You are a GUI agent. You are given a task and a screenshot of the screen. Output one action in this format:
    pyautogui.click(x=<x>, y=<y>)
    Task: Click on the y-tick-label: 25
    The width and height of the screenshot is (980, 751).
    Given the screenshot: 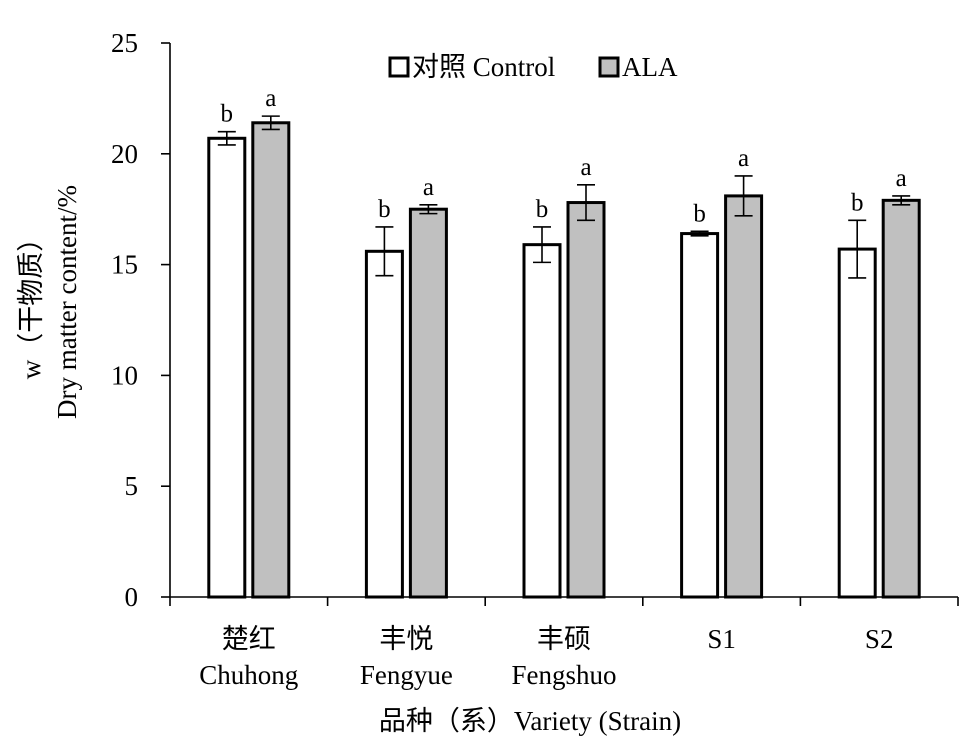 What is the action you would take?
    pyautogui.click(x=124, y=43)
    